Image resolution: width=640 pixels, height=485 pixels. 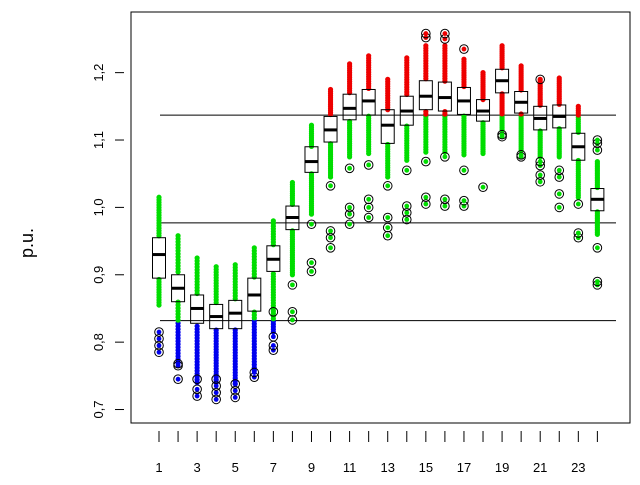 What do you see at coordinates (311, 159) in the screenshot?
I see `box-h9` at bounding box center [311, 159].